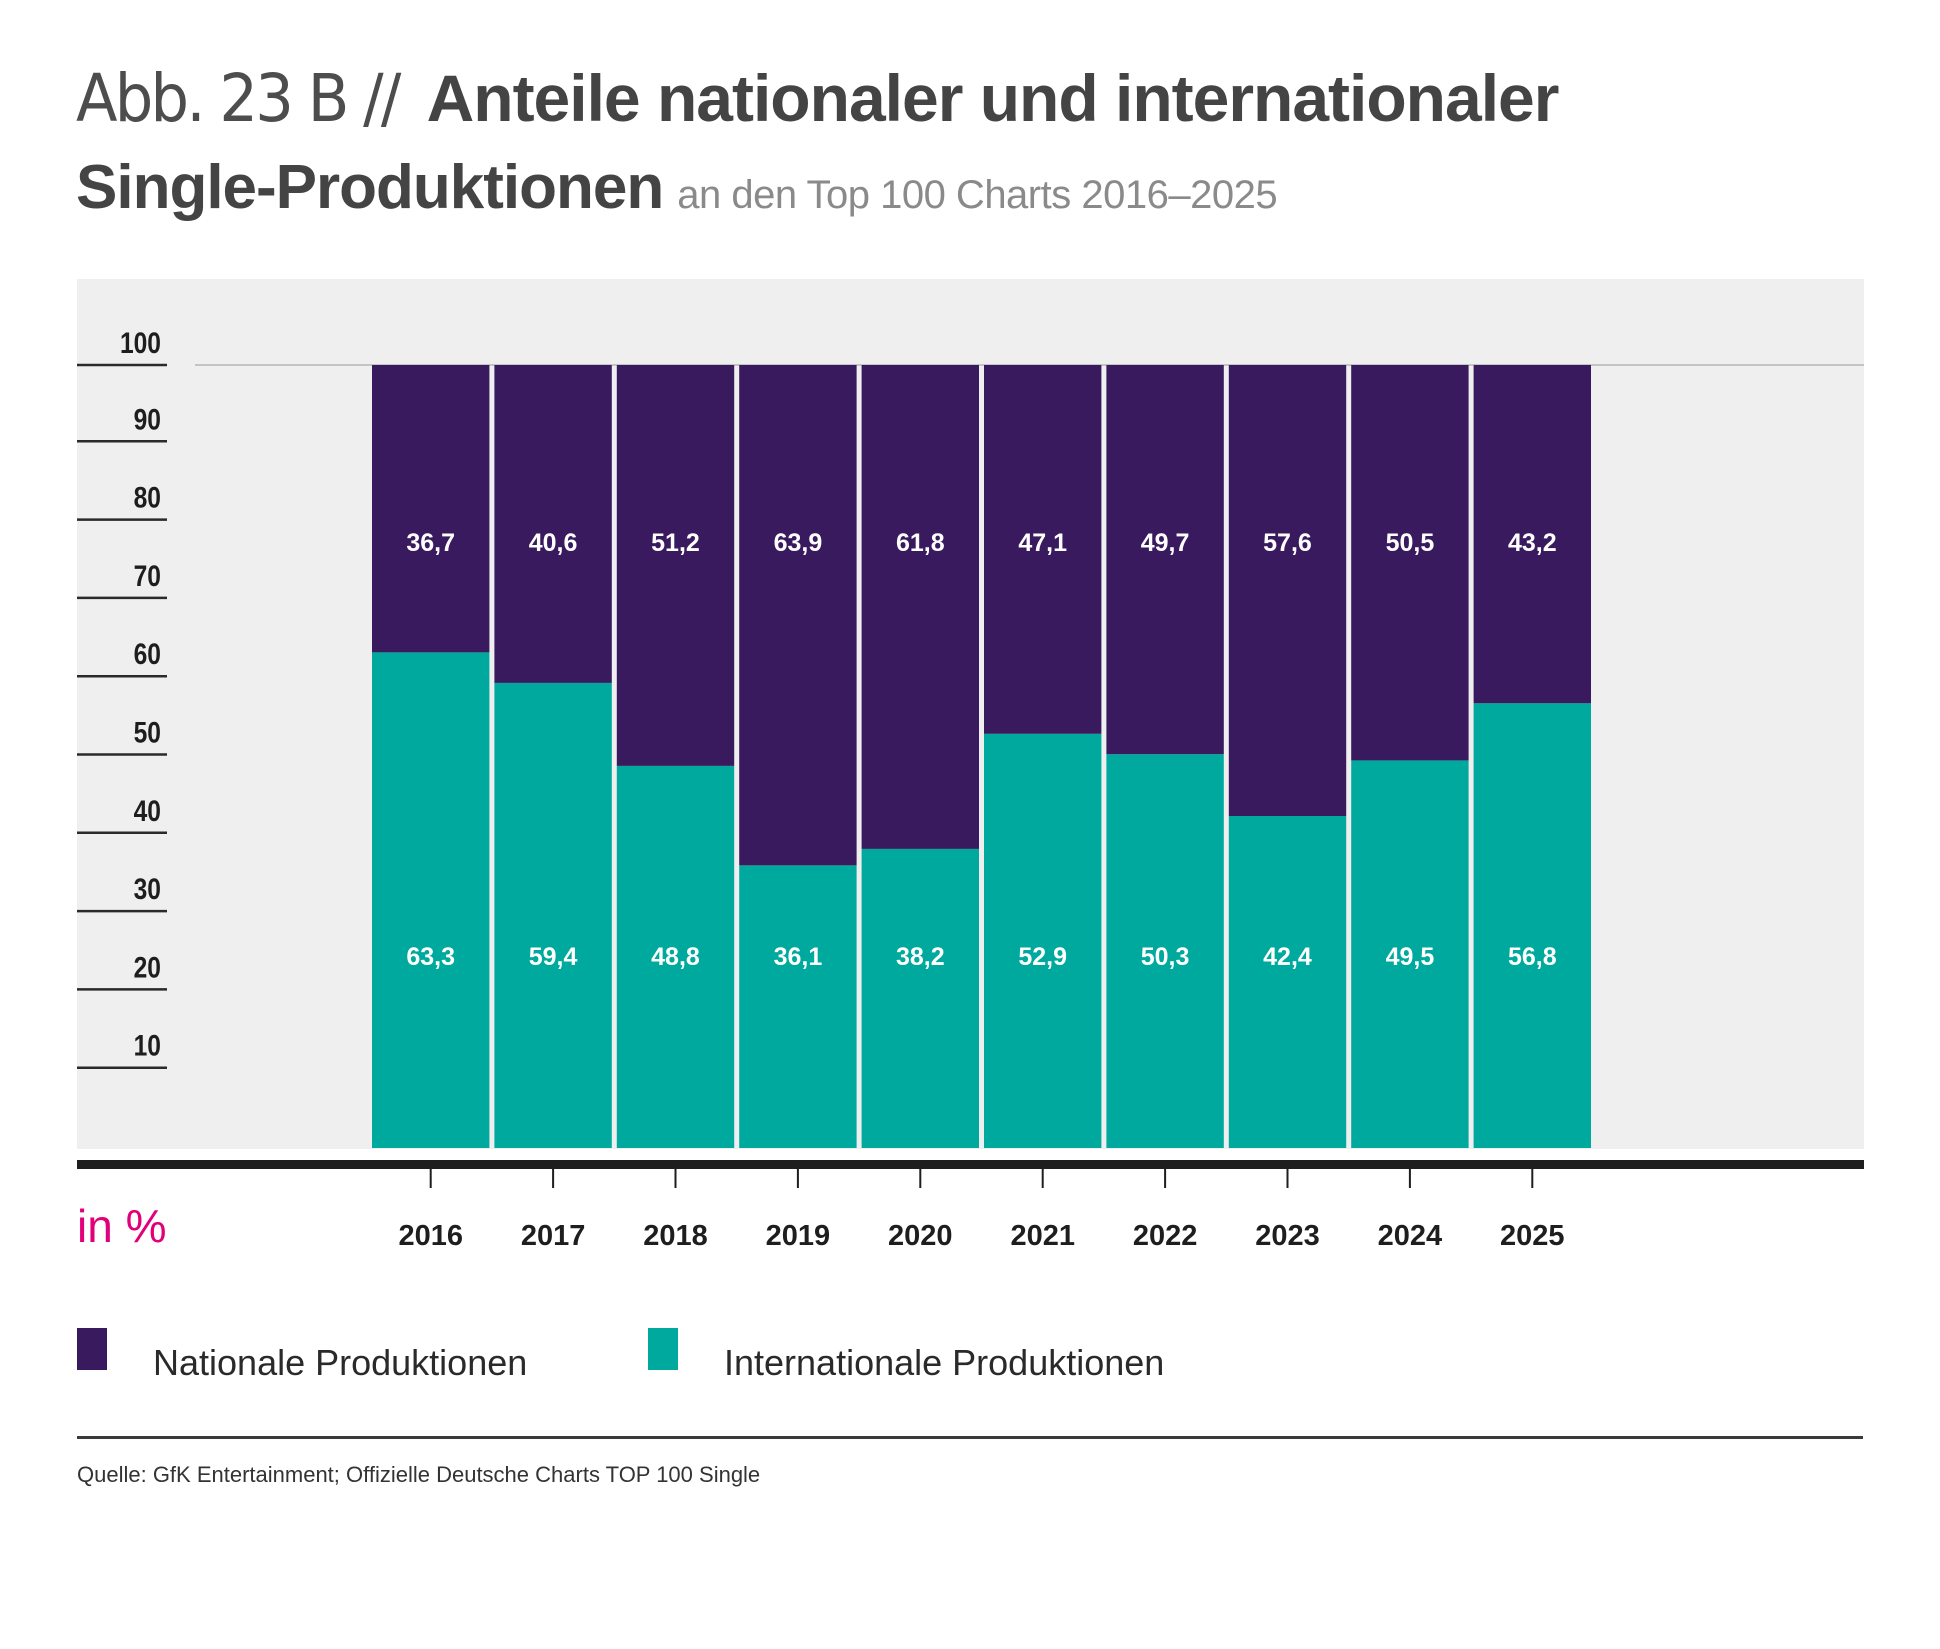 This screenshot has height=1649, width=1940. What do you see at coordinates (970, 1437) in the screenshot?
I see `source-separator` at bounding box center [970, 1437].